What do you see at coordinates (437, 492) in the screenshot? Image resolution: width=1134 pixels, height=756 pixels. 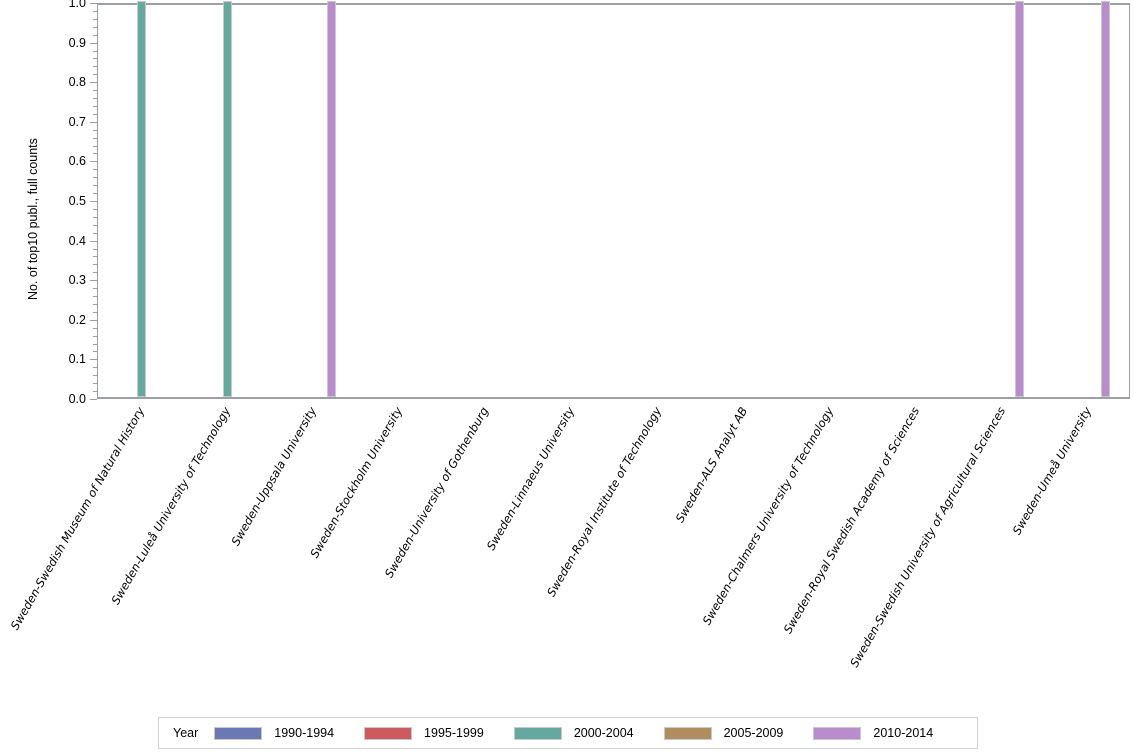 I see `x-axis-category-label: Sweden-University of Gothenburg` at bounding box center [437, 492].